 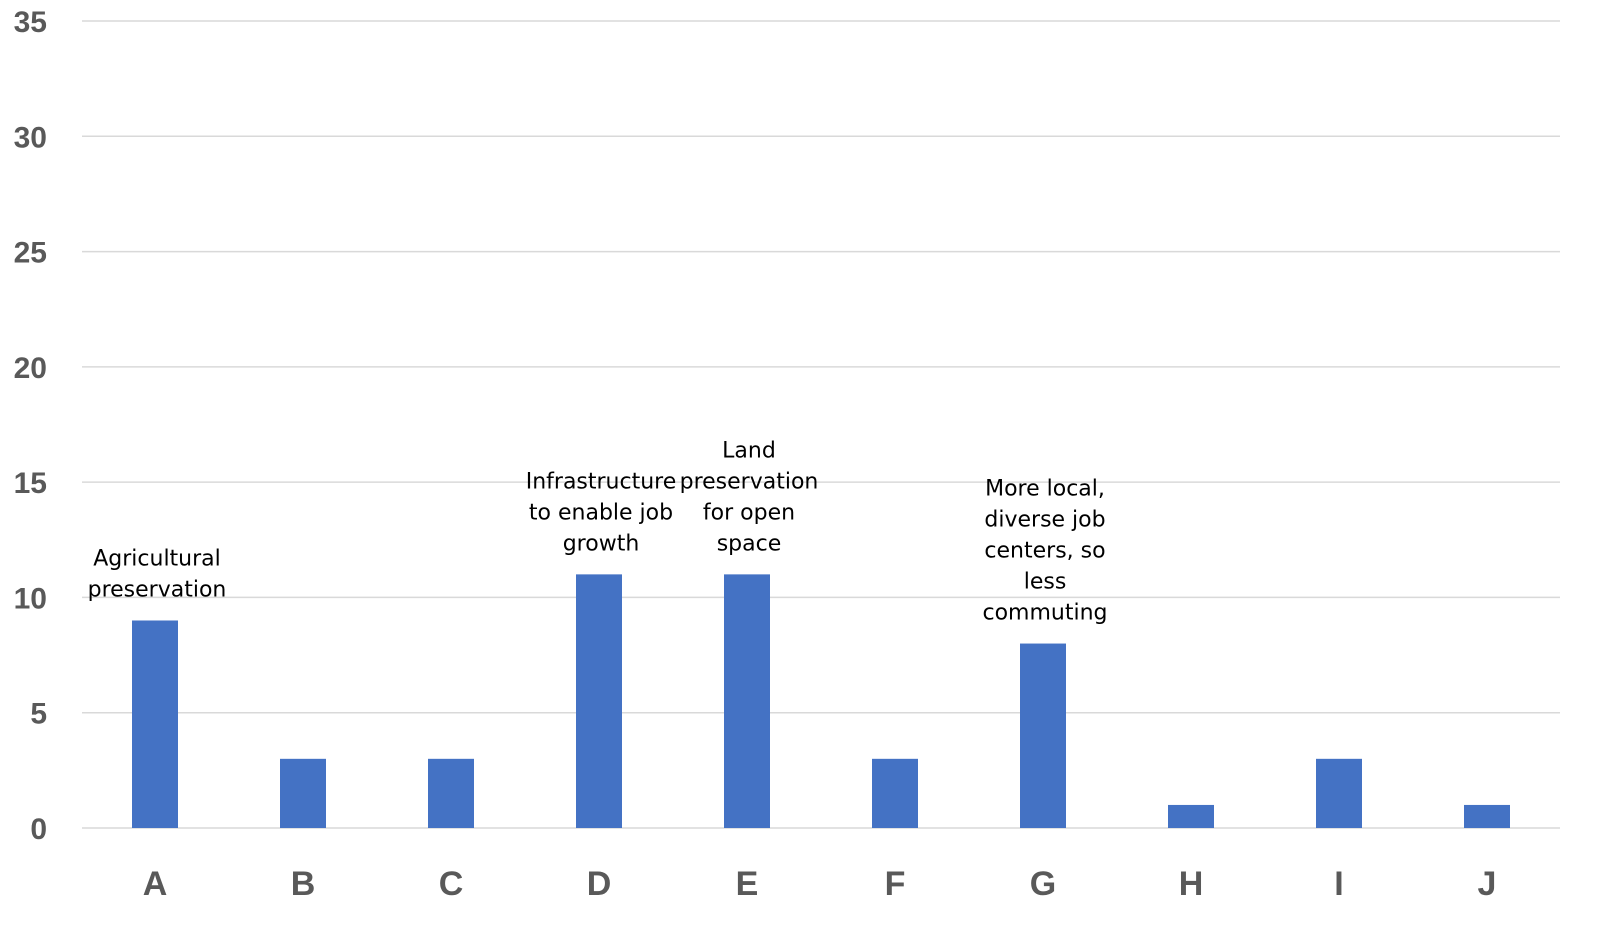 What do you see at coordinates (30, 368) in the screenshot?
I see `y-tick-label: 20` at bounding box center [30, 368].